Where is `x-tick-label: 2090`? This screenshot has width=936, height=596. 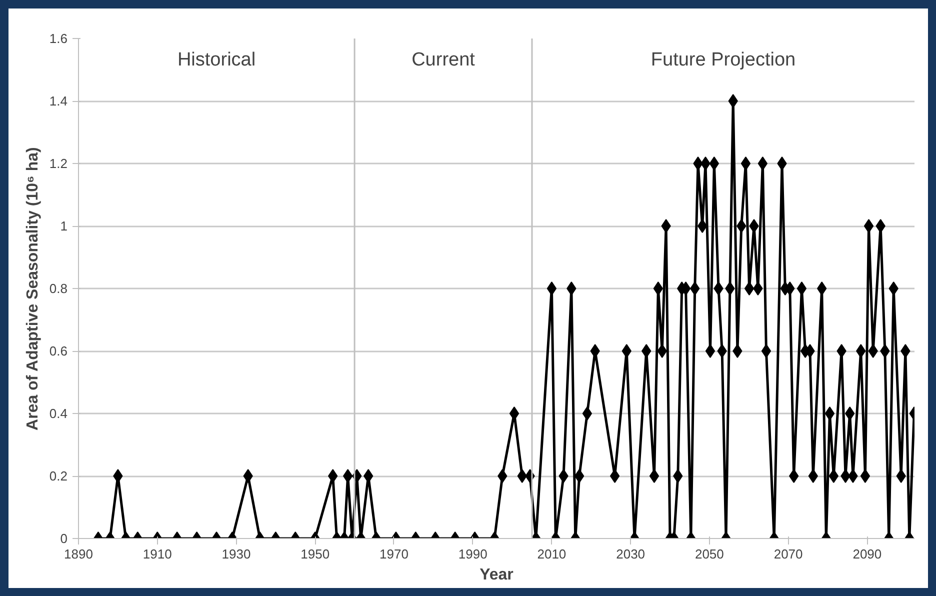
x-tick-label: 2090 is located at coordinates (867, 554).